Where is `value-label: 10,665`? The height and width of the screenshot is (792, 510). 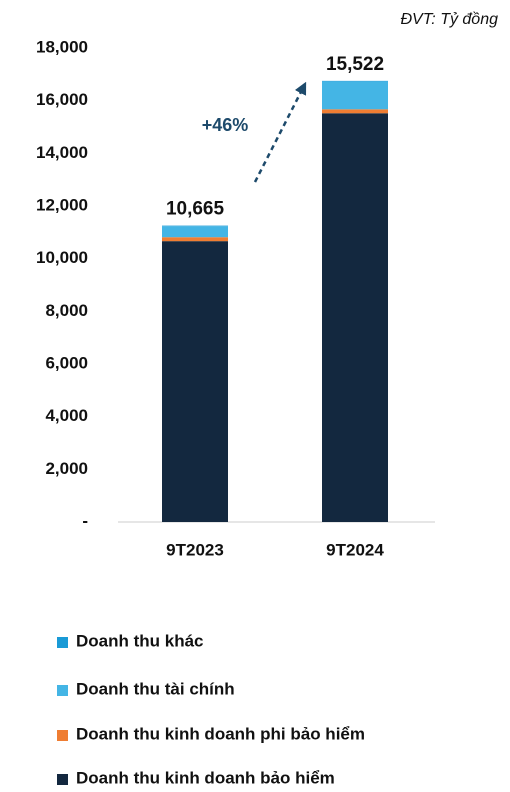
value-label: 10,665 is located at coordinates (195, 209).